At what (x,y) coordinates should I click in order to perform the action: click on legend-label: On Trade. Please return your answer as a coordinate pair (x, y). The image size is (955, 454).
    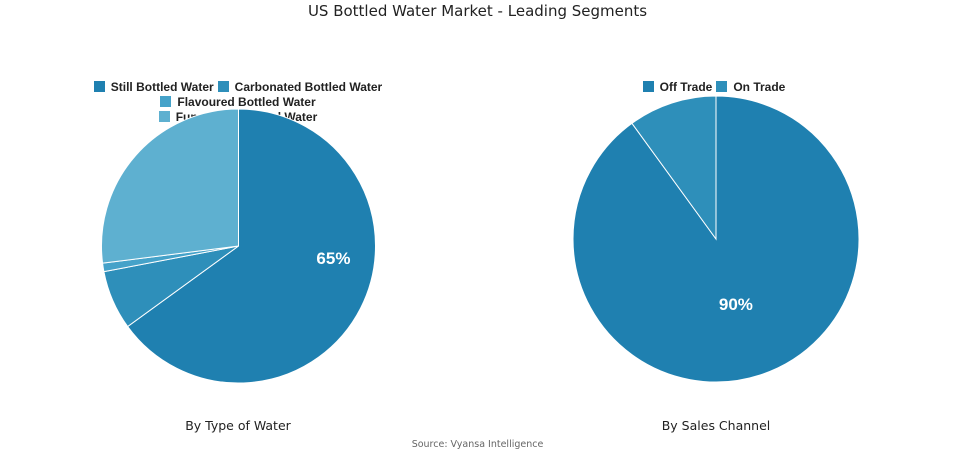
    Looking at the image, I should click on (759, 87).